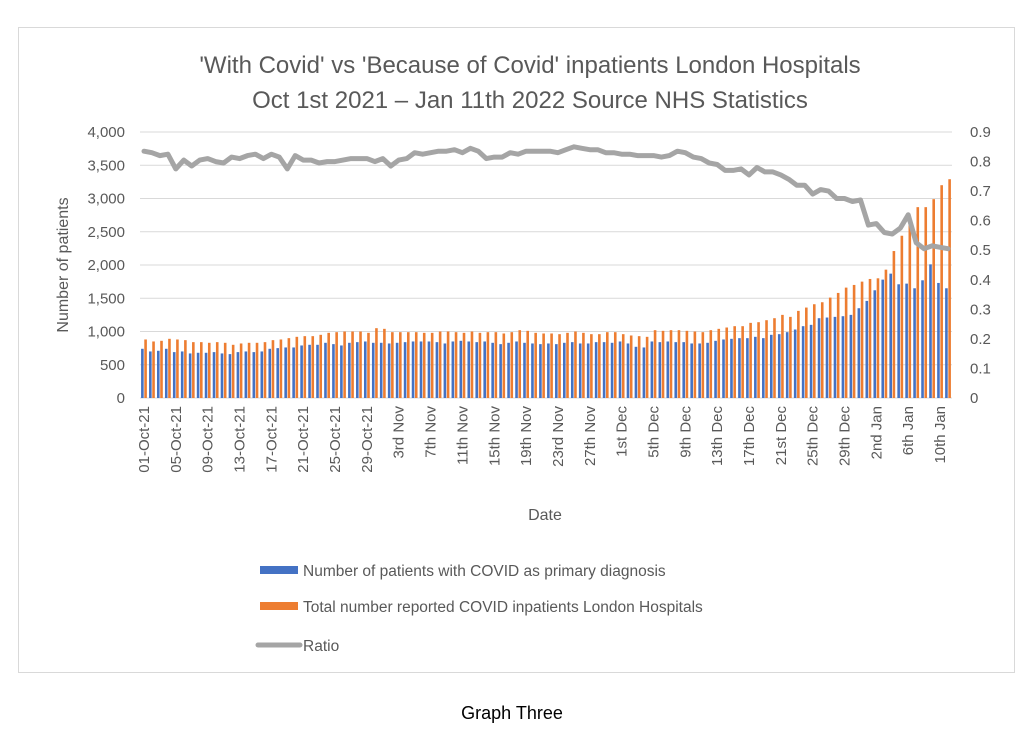  I want to click on x-tick-label: 6th Jan, so click(908, 430).